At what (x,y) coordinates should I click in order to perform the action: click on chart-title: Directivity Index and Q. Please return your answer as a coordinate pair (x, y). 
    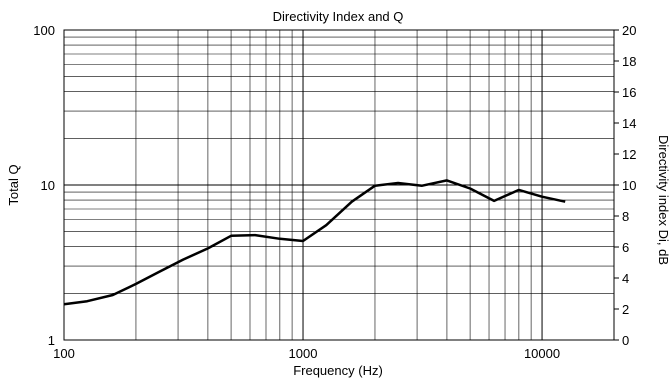
    Looking at the image, I should click on (338, 16).